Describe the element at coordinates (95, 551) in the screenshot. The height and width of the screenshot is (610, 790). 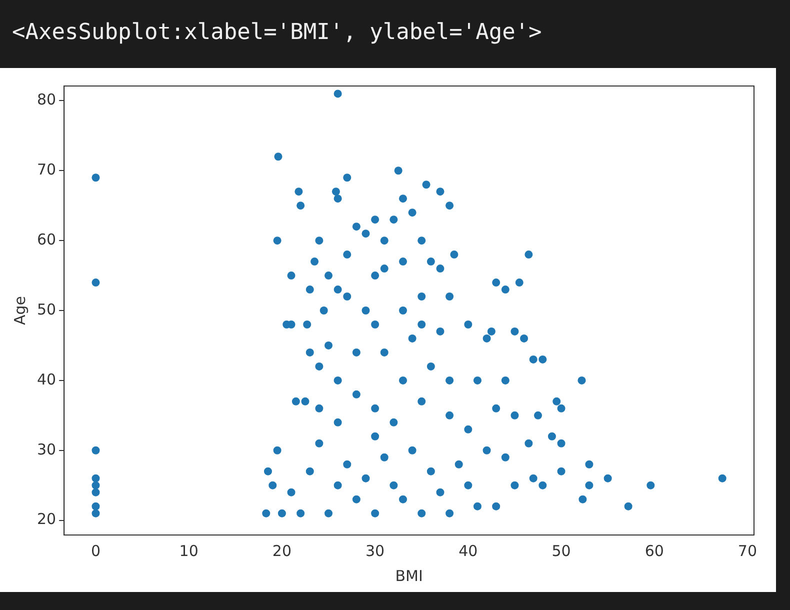
I see `x-tick-label: 0` at that location.